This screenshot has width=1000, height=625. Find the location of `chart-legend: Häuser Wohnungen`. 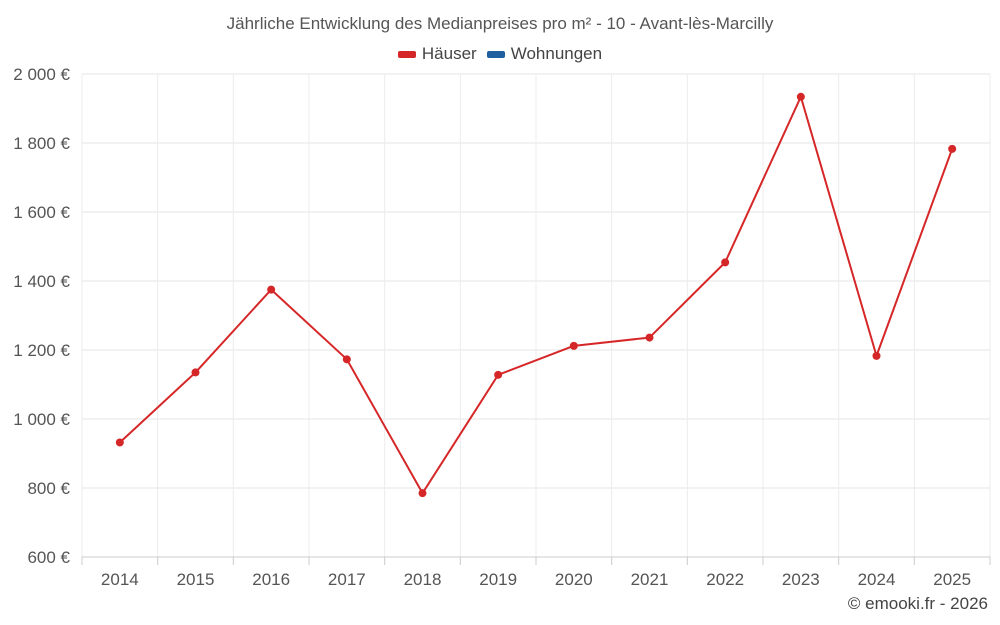

chart-legend: Häuser Wohnungen is located at coordinates (500, 54).